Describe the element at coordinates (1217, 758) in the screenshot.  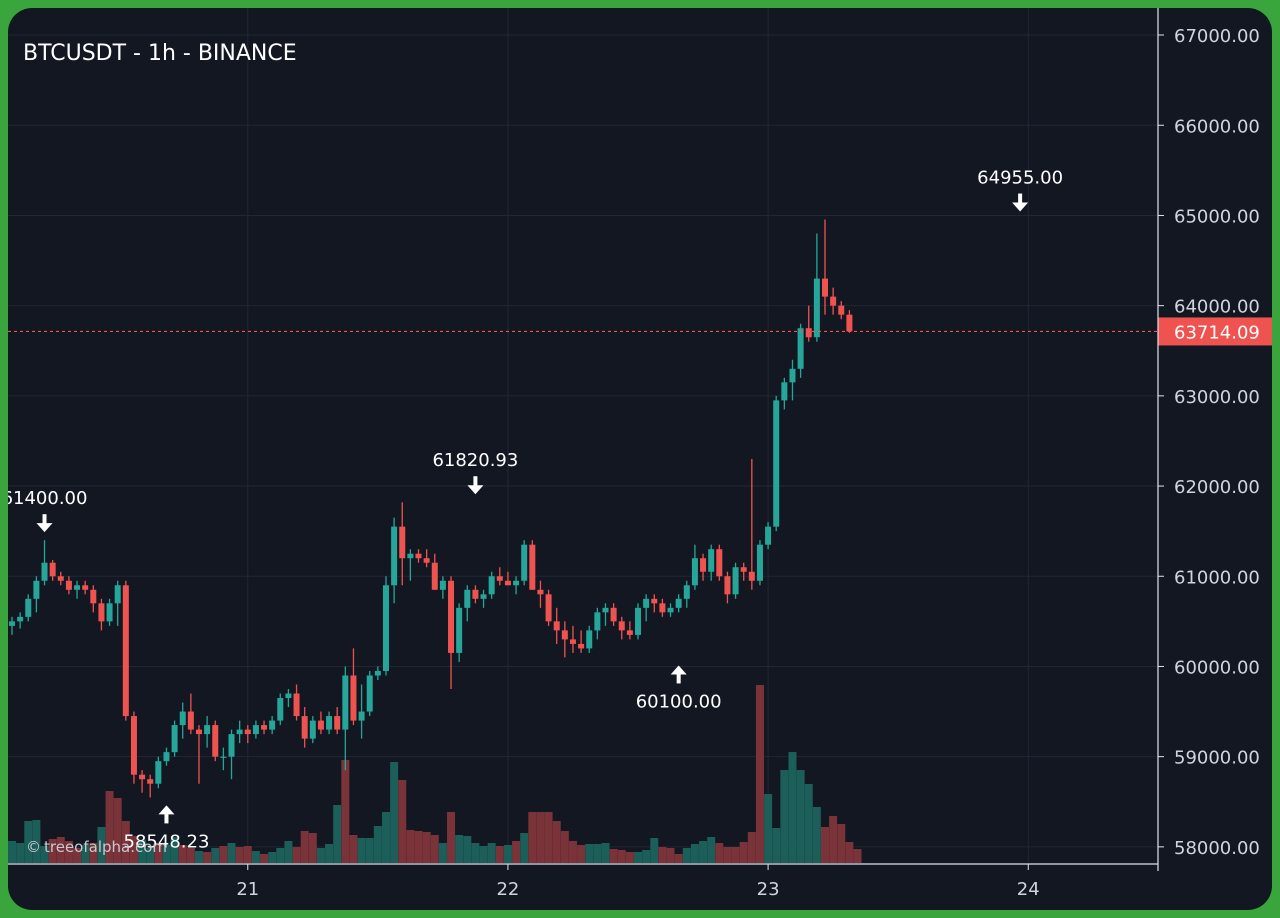
I see `y-tick-label: 59000.00` at that location.